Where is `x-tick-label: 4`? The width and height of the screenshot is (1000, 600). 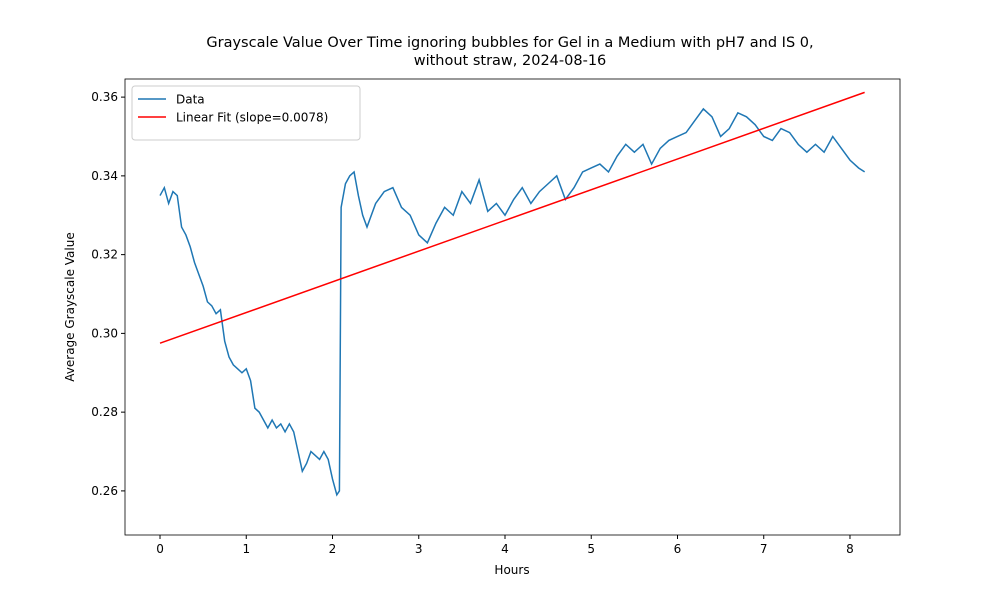
x-tick-label: 4 is located at coordinates (505, 549).